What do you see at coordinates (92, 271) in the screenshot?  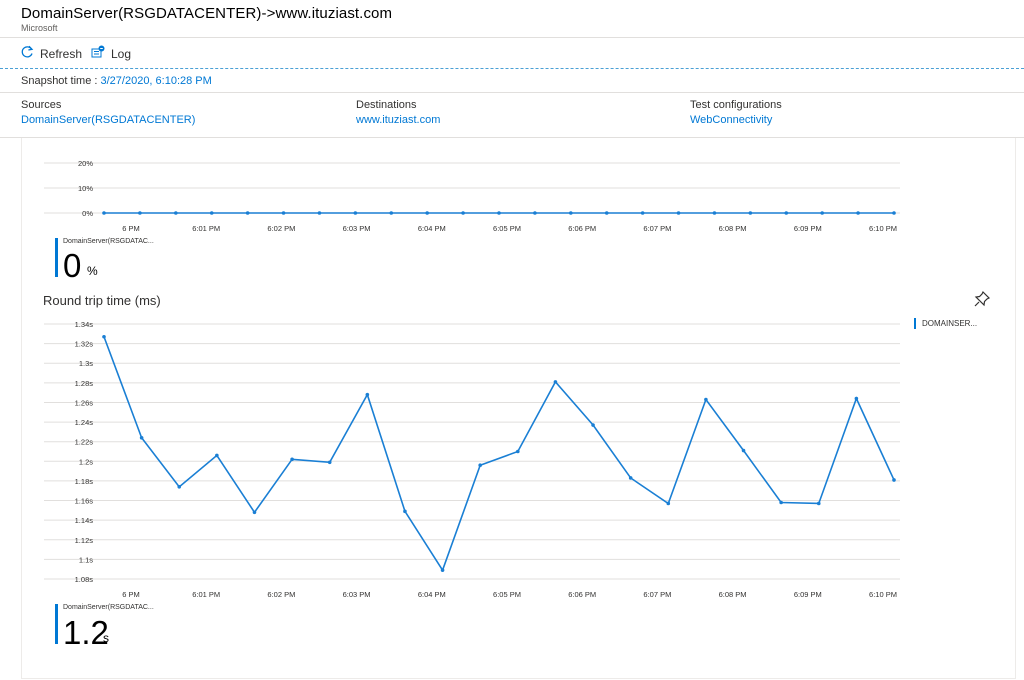 I see `summary-unit: %` at bounding box center [92, 271].